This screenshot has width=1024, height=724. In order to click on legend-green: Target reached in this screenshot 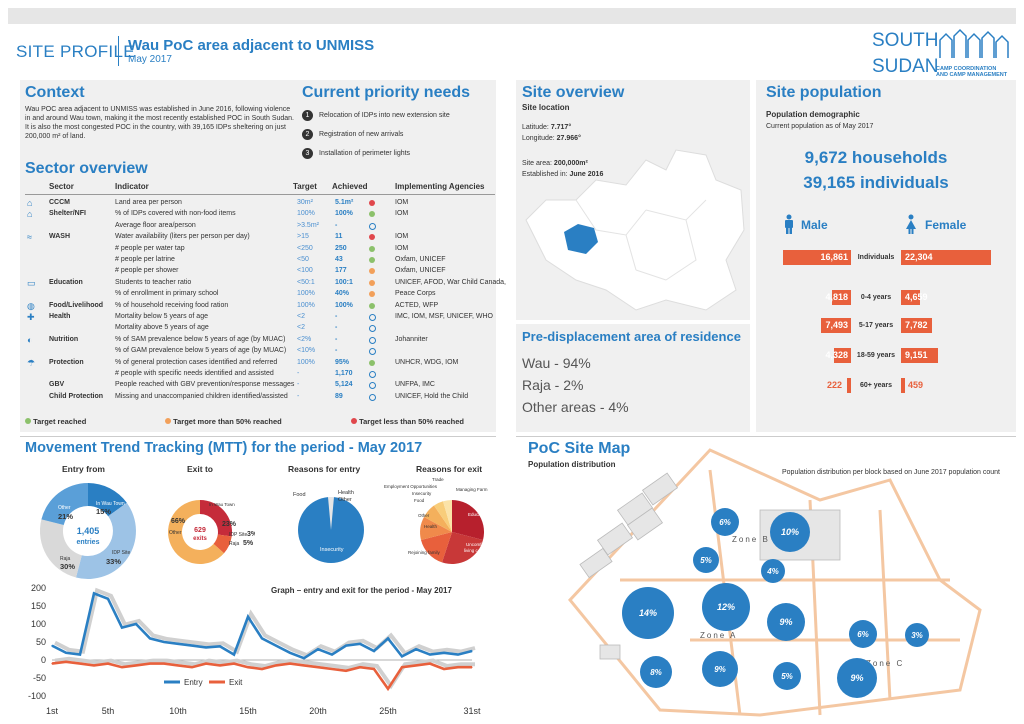, I will do `click(55, 421)`.